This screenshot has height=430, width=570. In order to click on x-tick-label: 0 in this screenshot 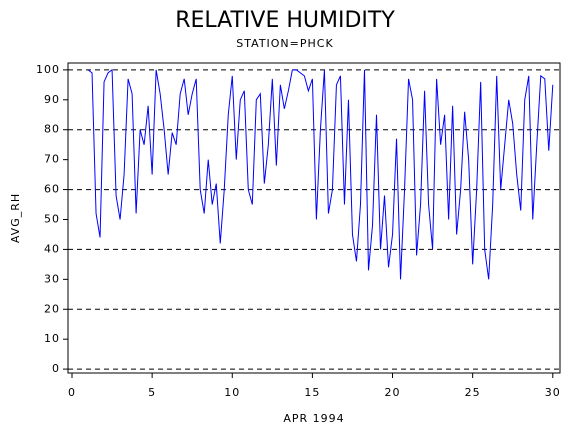, I will do `click(72, 392)`.